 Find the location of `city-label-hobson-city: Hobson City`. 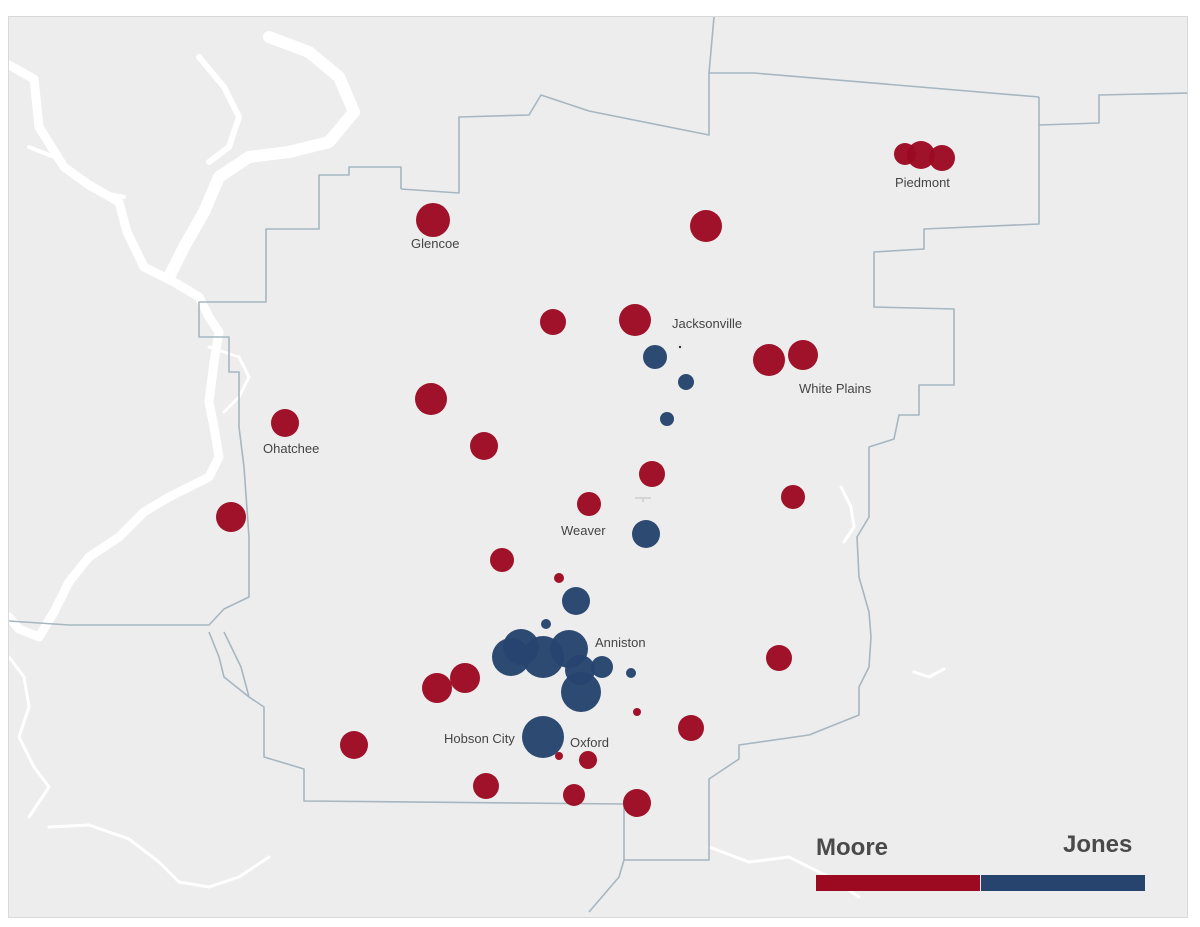

city-label-hobson-city: Hobson City is located at coordinates (479, 738).